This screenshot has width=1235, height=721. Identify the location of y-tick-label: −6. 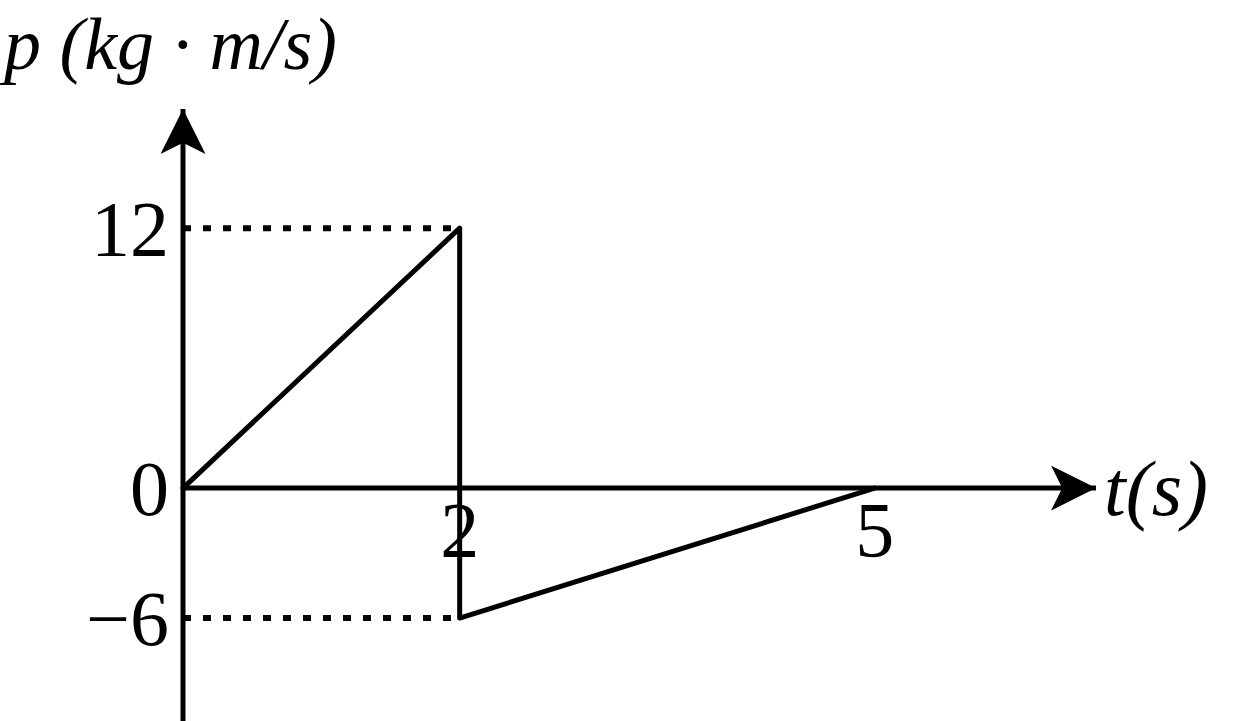
(127, 618).